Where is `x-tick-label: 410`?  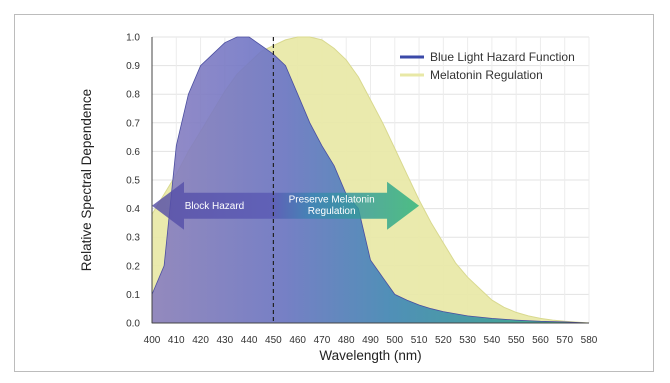
x-tick-label: 410 is located at coordinates (176, 340).